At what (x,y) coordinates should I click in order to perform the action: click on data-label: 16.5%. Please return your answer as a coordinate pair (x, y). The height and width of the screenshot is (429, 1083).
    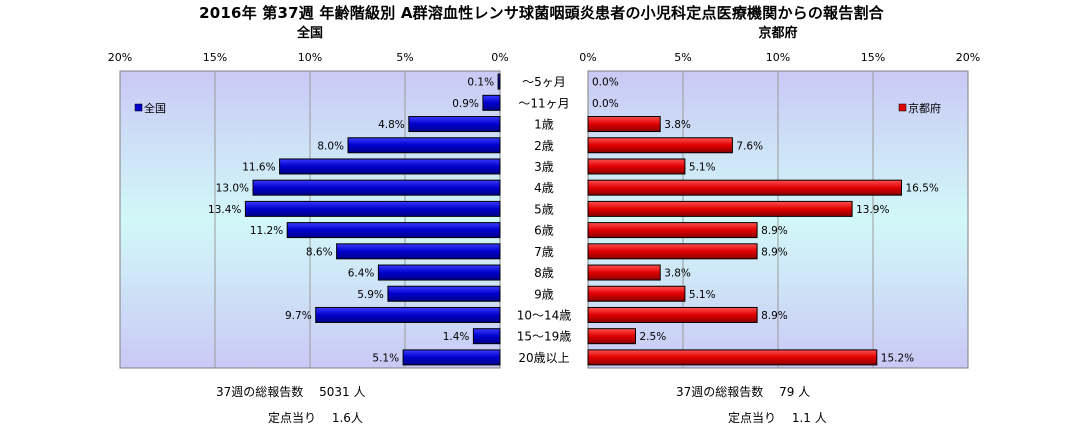
    Looking at the image, I should click on (922, 189).